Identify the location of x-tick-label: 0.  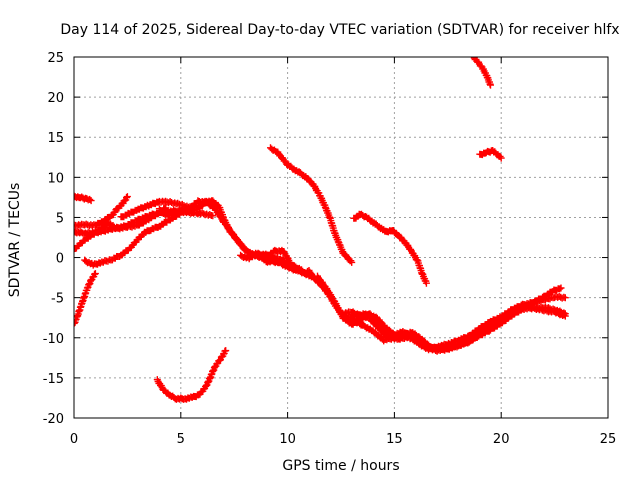
(74, 439).